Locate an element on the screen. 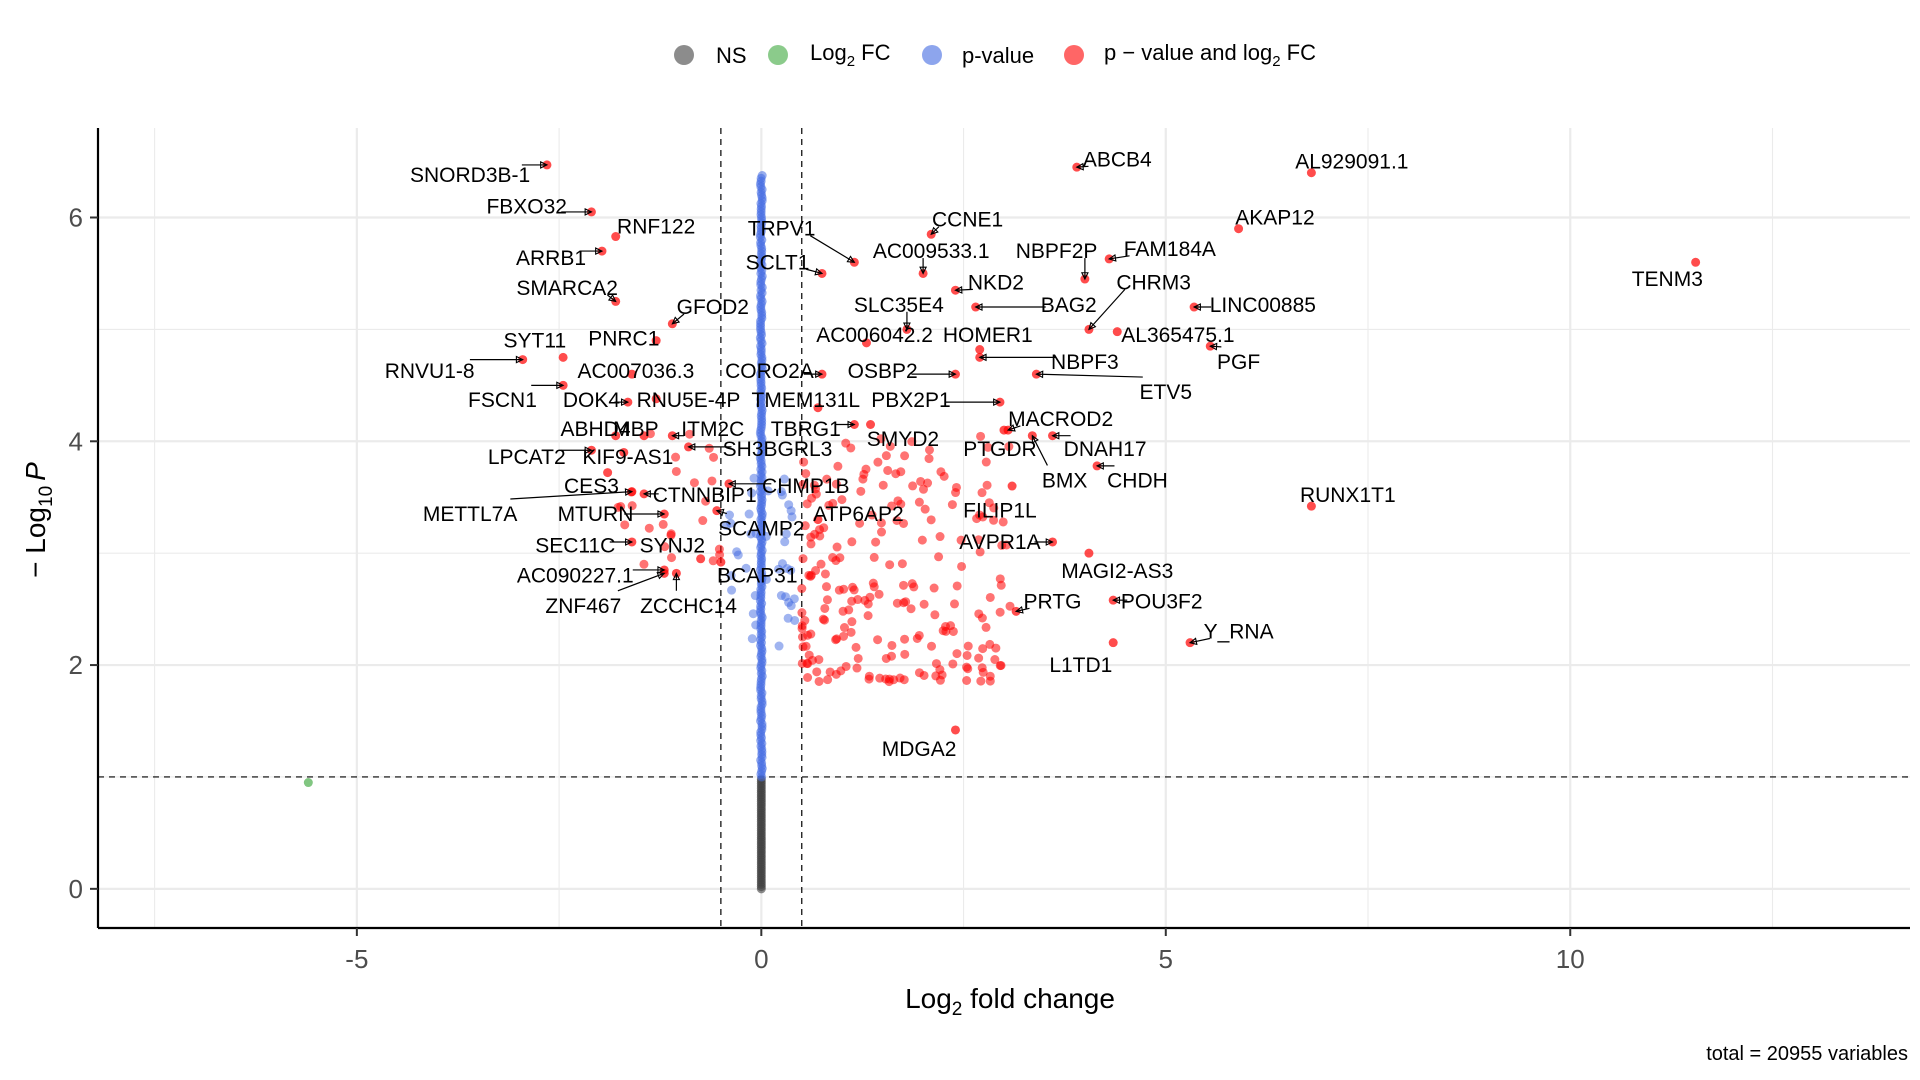 The image size is (1920, 1080). x-tick-label: 0 is located at coordinates (761, 959).